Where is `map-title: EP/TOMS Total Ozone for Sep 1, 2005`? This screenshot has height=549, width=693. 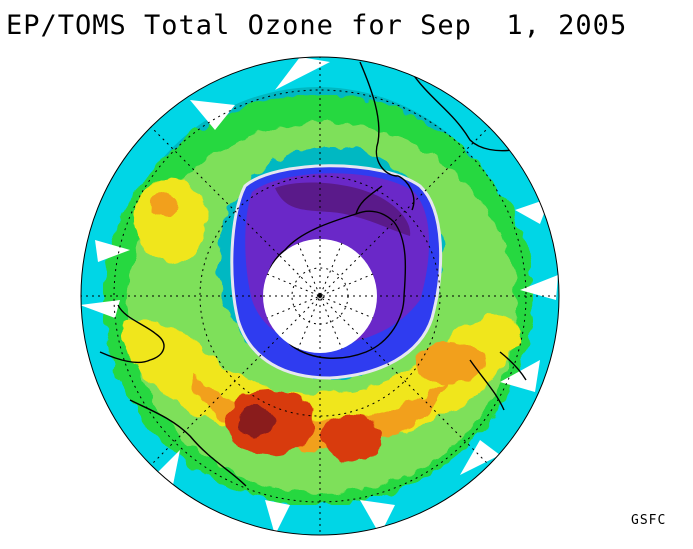 map-title: EP/TOMS Total Ozone for Sep 1, 2005 is located at coordinates (317, 25).